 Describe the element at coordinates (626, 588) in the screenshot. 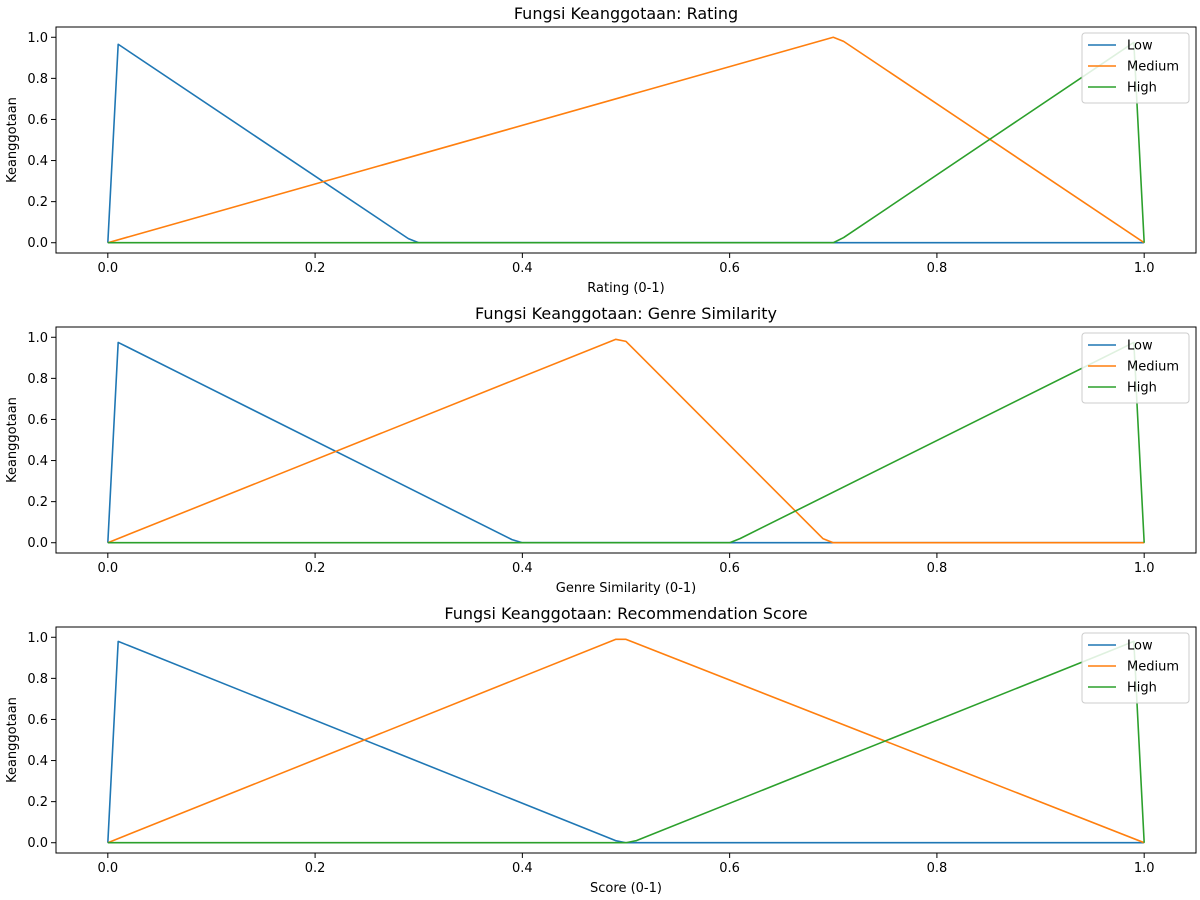

I see `x-axis-label: Genre Similarity (0-1)` at that location.